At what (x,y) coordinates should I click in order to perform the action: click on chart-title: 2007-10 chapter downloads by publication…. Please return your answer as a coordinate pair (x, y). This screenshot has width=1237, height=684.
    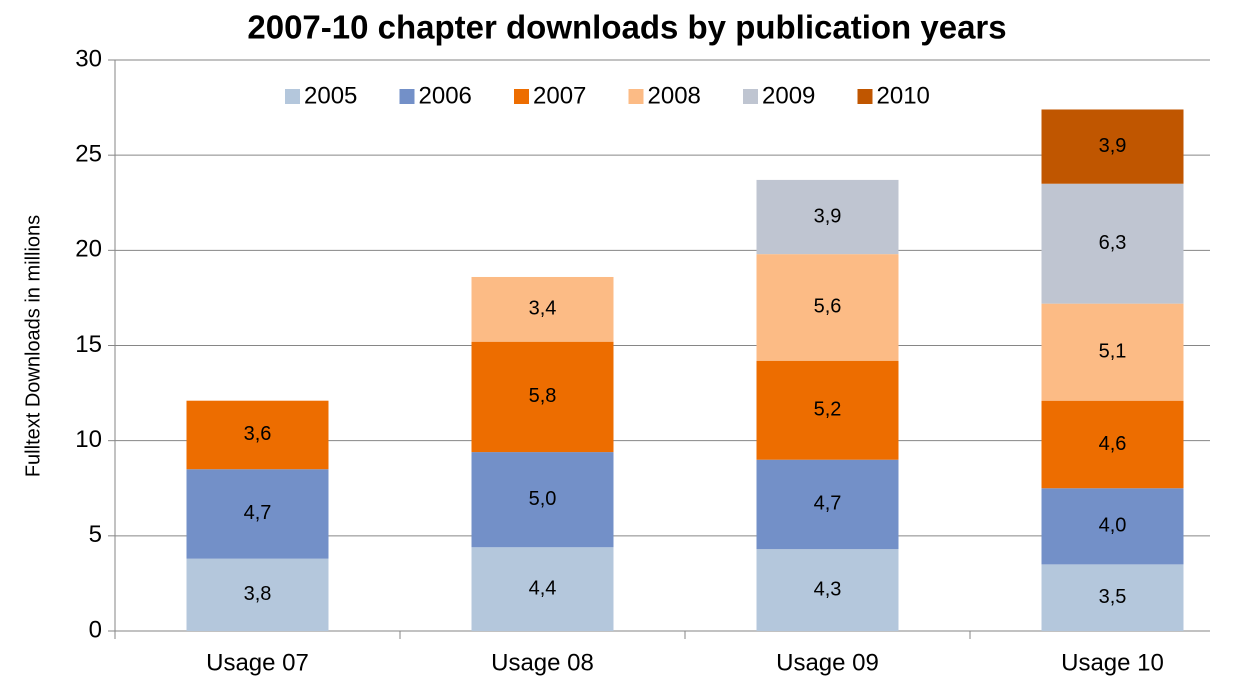
    Looking at the image, I should click on (626, 27).